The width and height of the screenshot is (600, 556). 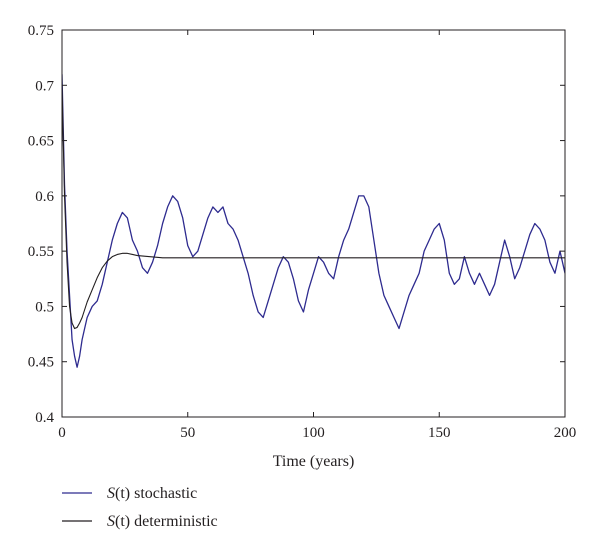 What do you see at coordinates (41, 142) in the screenshot?
I see `y-tick-label: 0.65` at bounding box center [41, 142].